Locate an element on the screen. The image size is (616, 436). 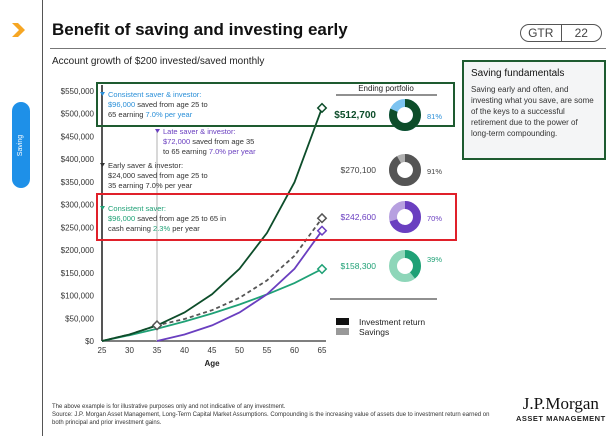
late-saver-annotation-pointer-icon is located at coordinates (157, 131).